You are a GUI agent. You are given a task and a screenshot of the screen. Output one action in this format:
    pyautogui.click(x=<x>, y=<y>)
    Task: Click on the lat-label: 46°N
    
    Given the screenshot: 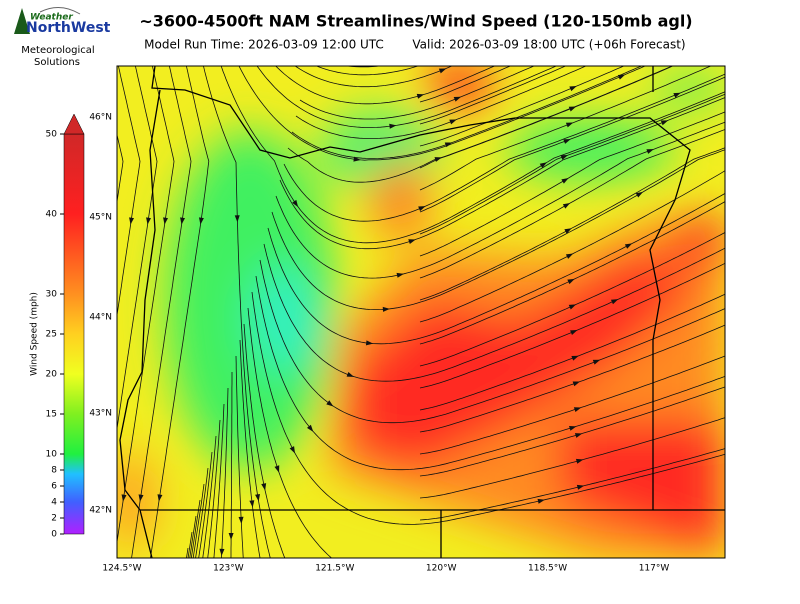 What is the action you would take?
    pyautogui.click(x=100, y=118)
    